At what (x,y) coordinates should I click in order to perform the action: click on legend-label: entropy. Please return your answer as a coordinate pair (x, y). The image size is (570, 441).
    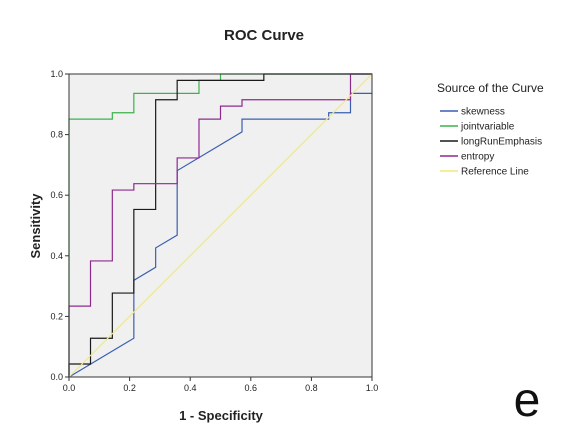
    Looking at the image, I should click on (477, 157).